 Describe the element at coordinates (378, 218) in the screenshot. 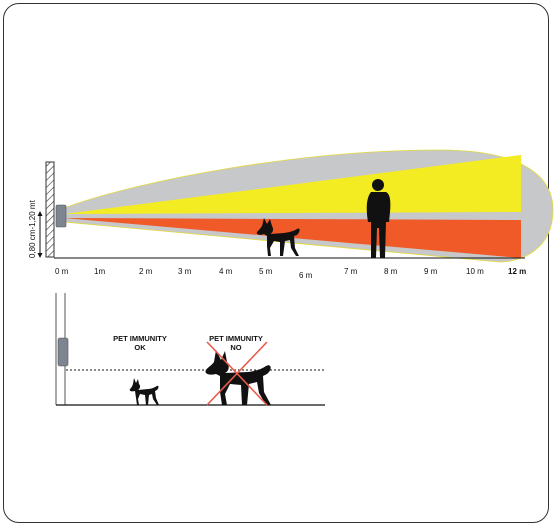

I see `person-silhouette` at that location.